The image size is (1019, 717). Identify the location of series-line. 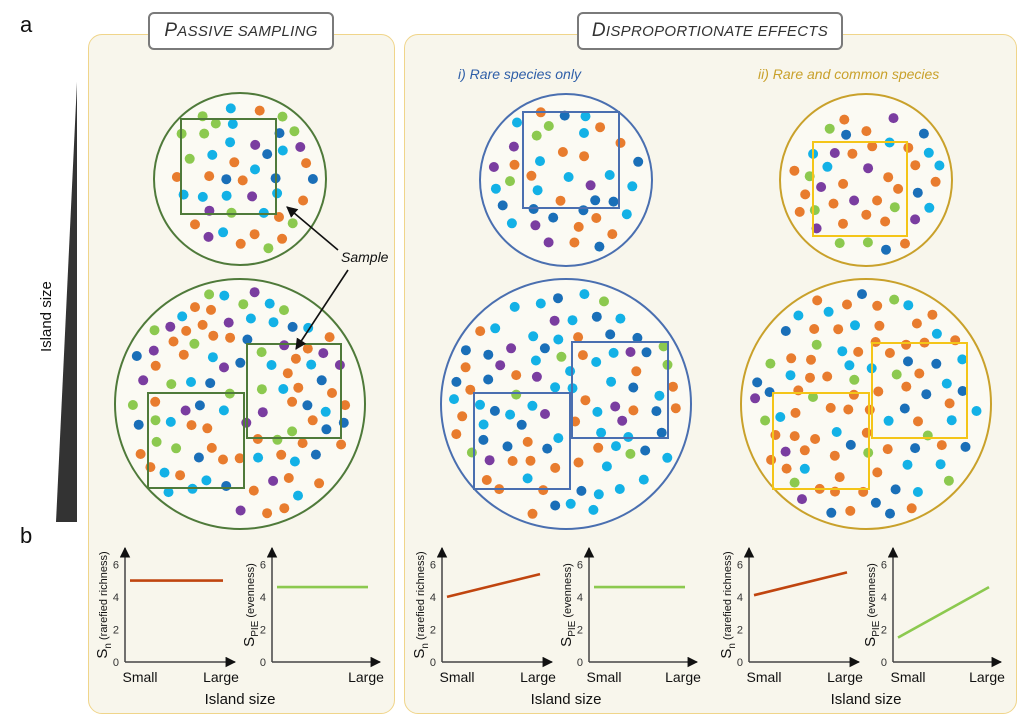
(943, 612).